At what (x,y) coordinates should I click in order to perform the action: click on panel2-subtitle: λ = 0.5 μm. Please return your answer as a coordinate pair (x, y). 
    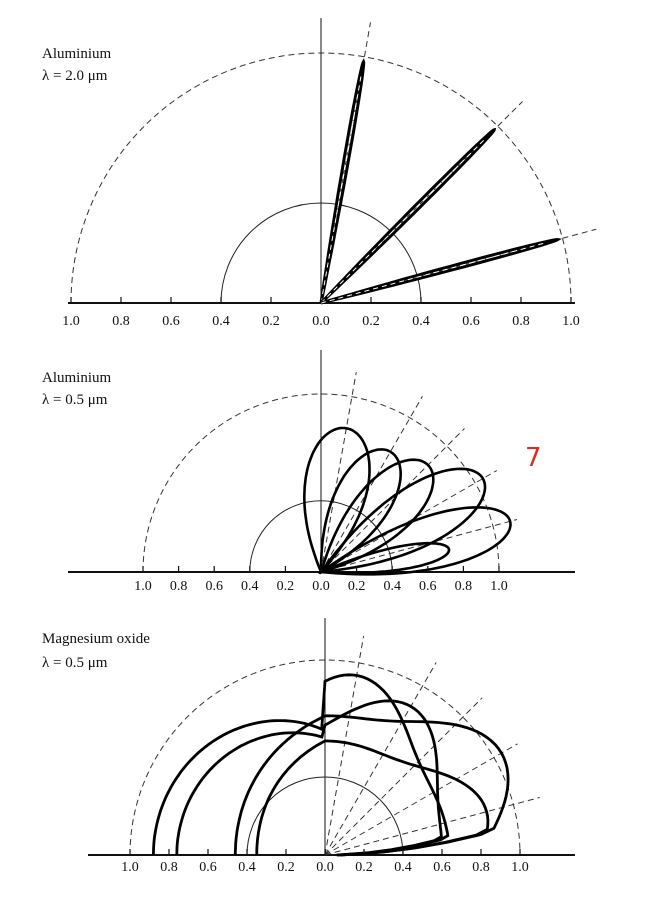
    Looking at the image, I should click on (75, 400).